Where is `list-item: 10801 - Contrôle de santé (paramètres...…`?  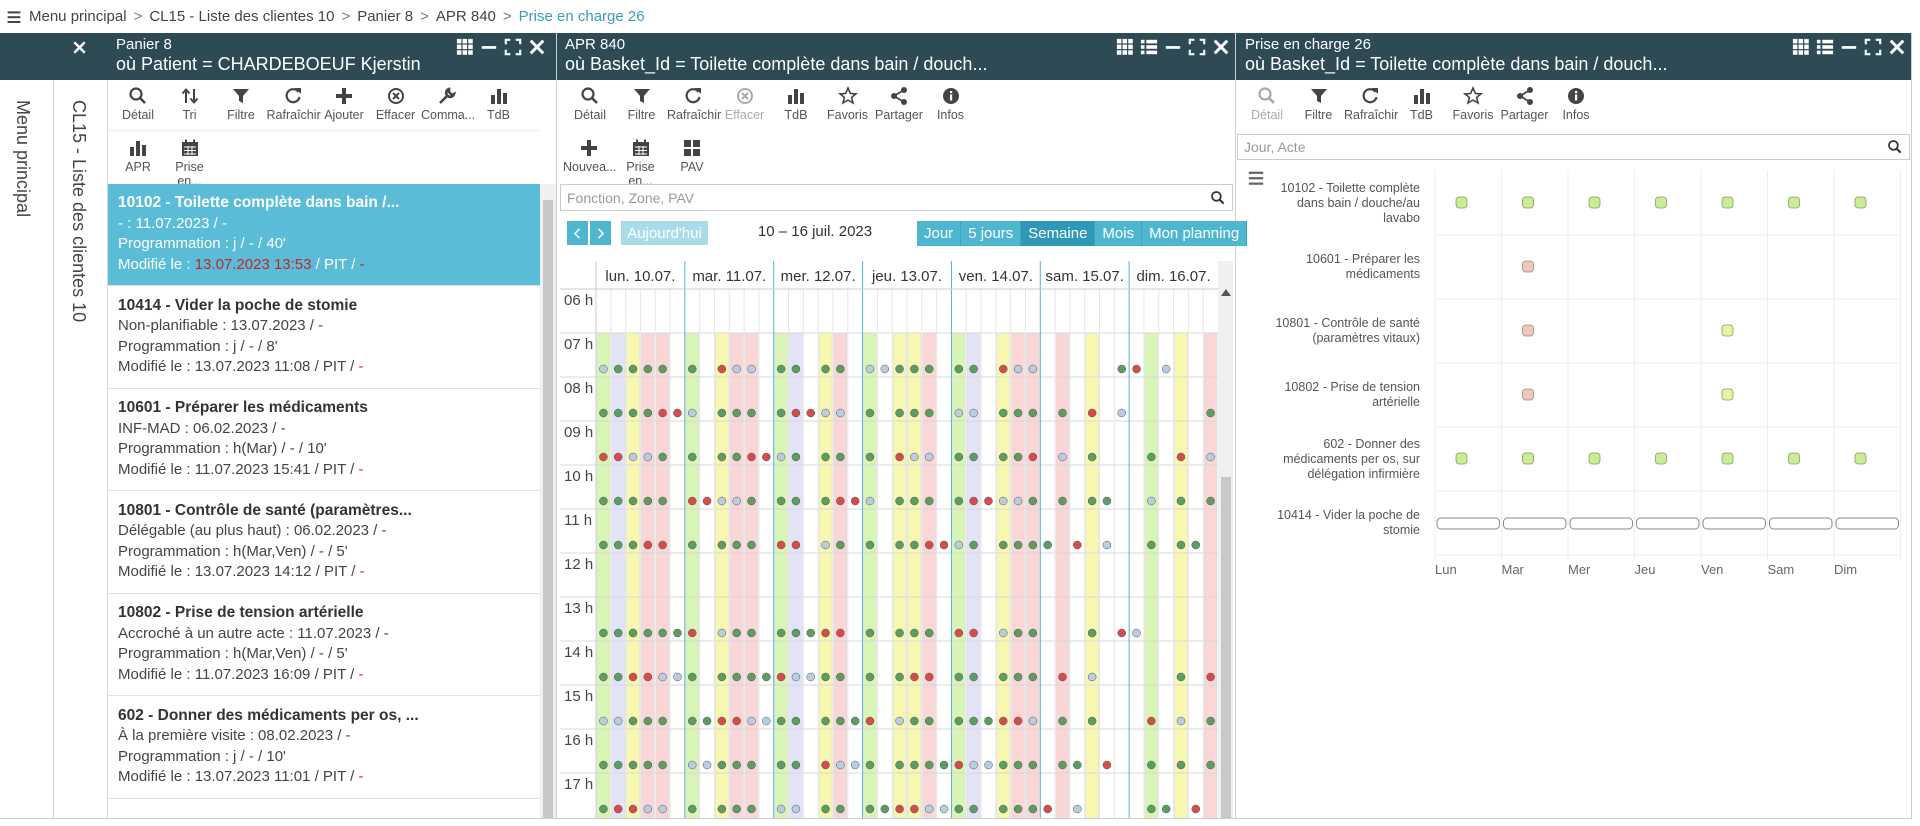 list-item: 10801 - Contrôle de santé (paramètres...… is located at coordinates (324, 543).